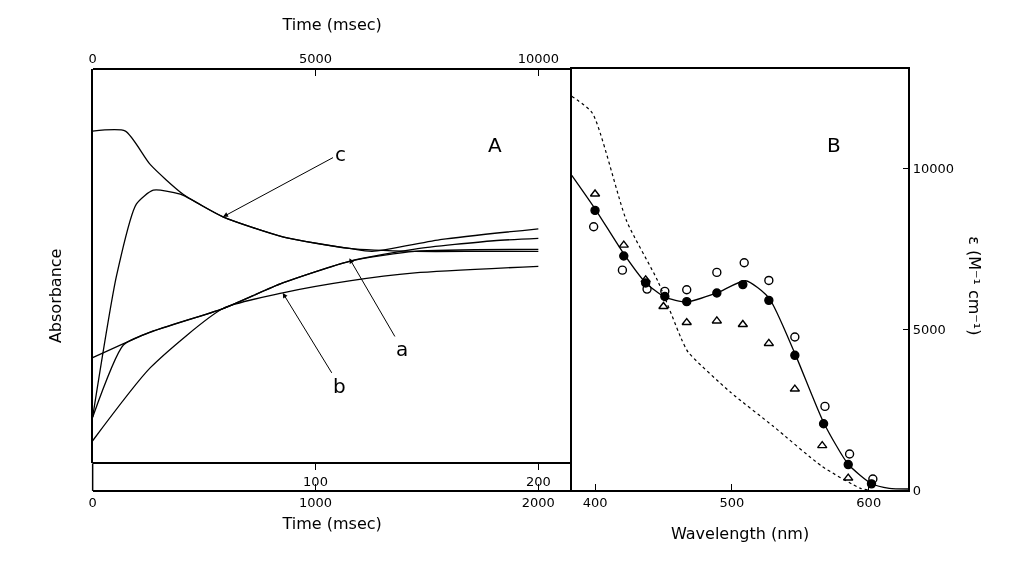  Describe the element at coordinates (402, 349) in the screenshot. I see `annotation: a` at that location.